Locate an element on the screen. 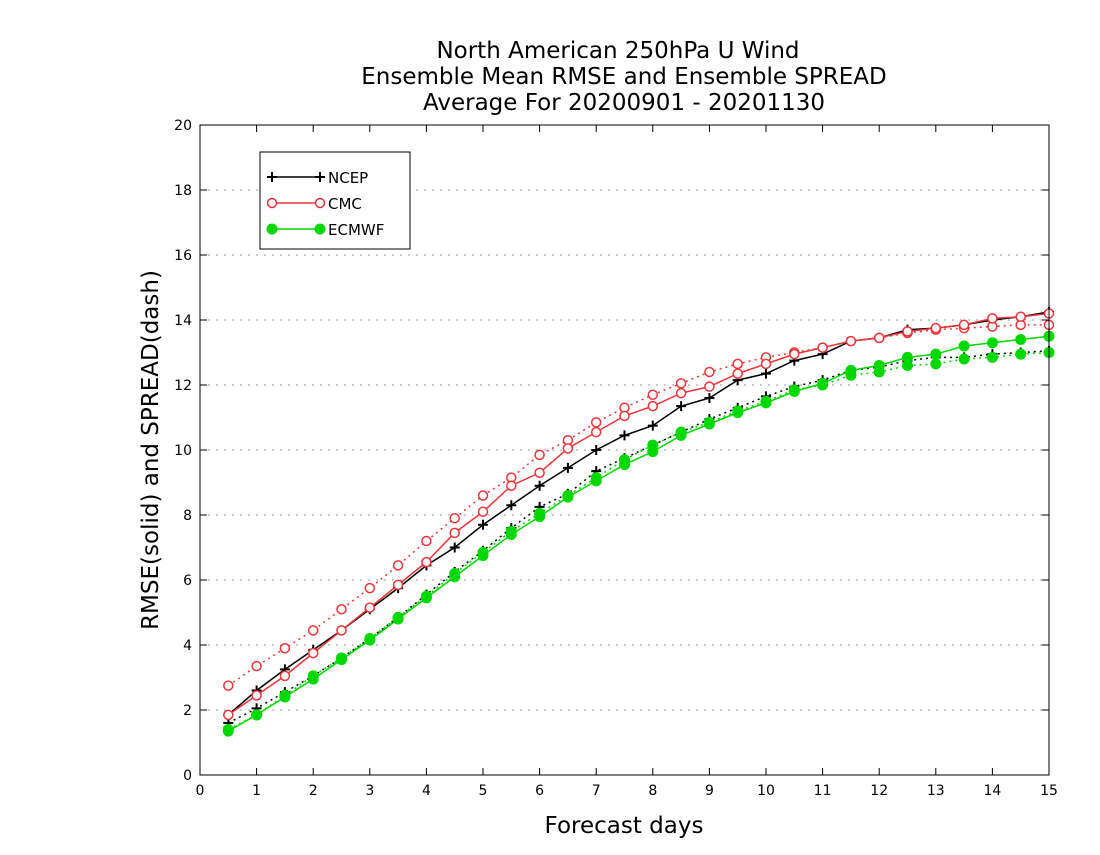 Image resolution: width=1100 pixels, height=855 pixels. x-tick-label: 4 is located at coordinates (426, 791).